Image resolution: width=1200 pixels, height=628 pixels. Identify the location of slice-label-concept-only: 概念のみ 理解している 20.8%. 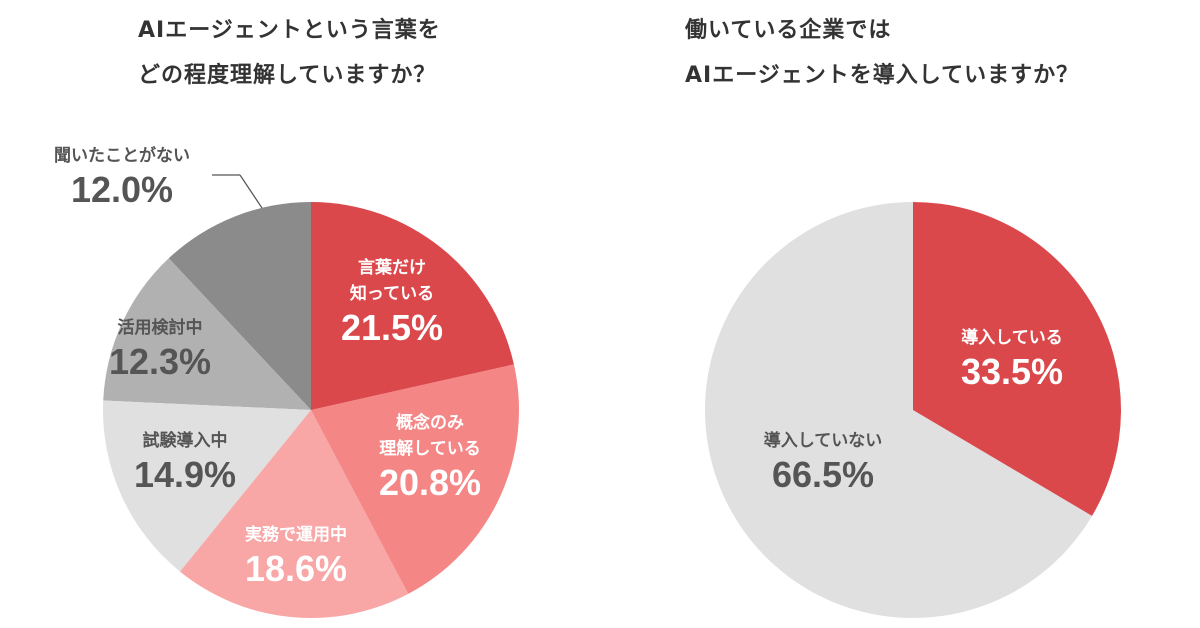
(430, 458).